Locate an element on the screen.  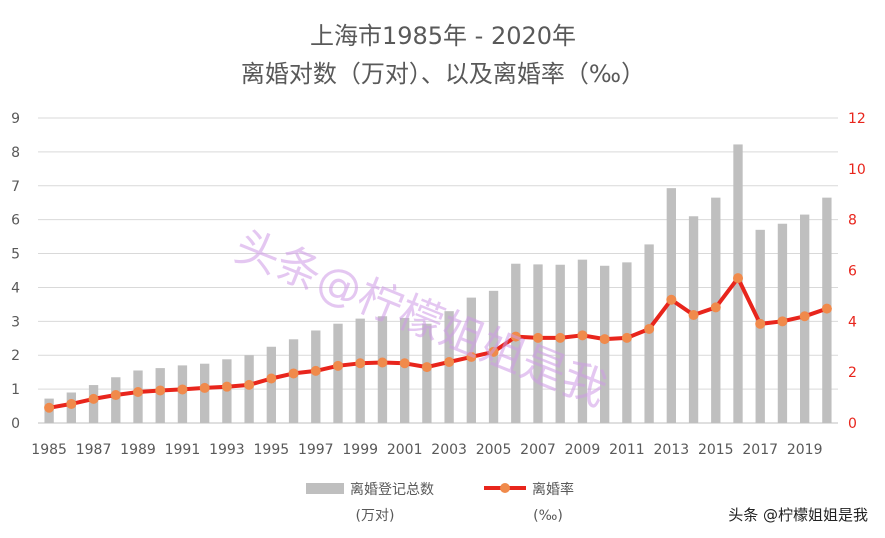
x-tick-label: 1989 is located at coordinates (138, 450).